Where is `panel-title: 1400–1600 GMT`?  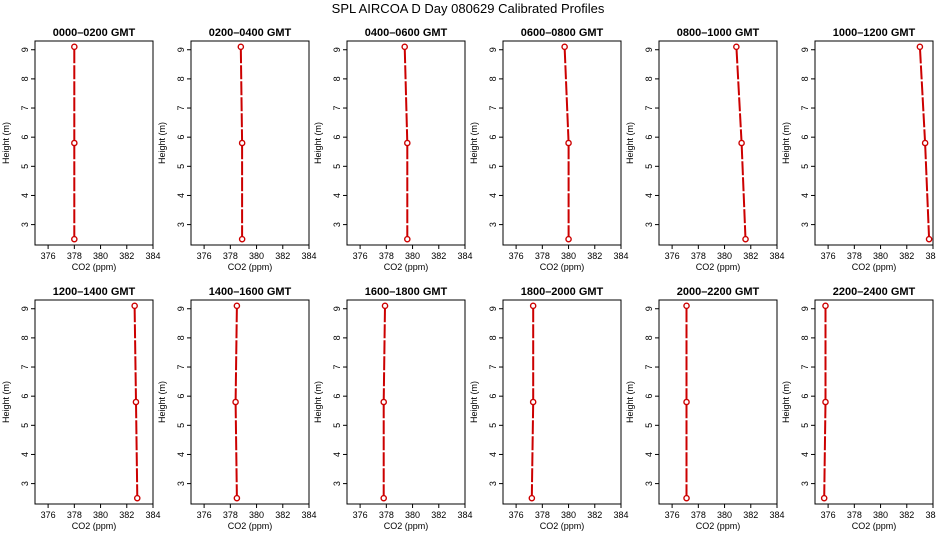
panel-title: 1400–1600 GMT is located at coordinates (250, 292).